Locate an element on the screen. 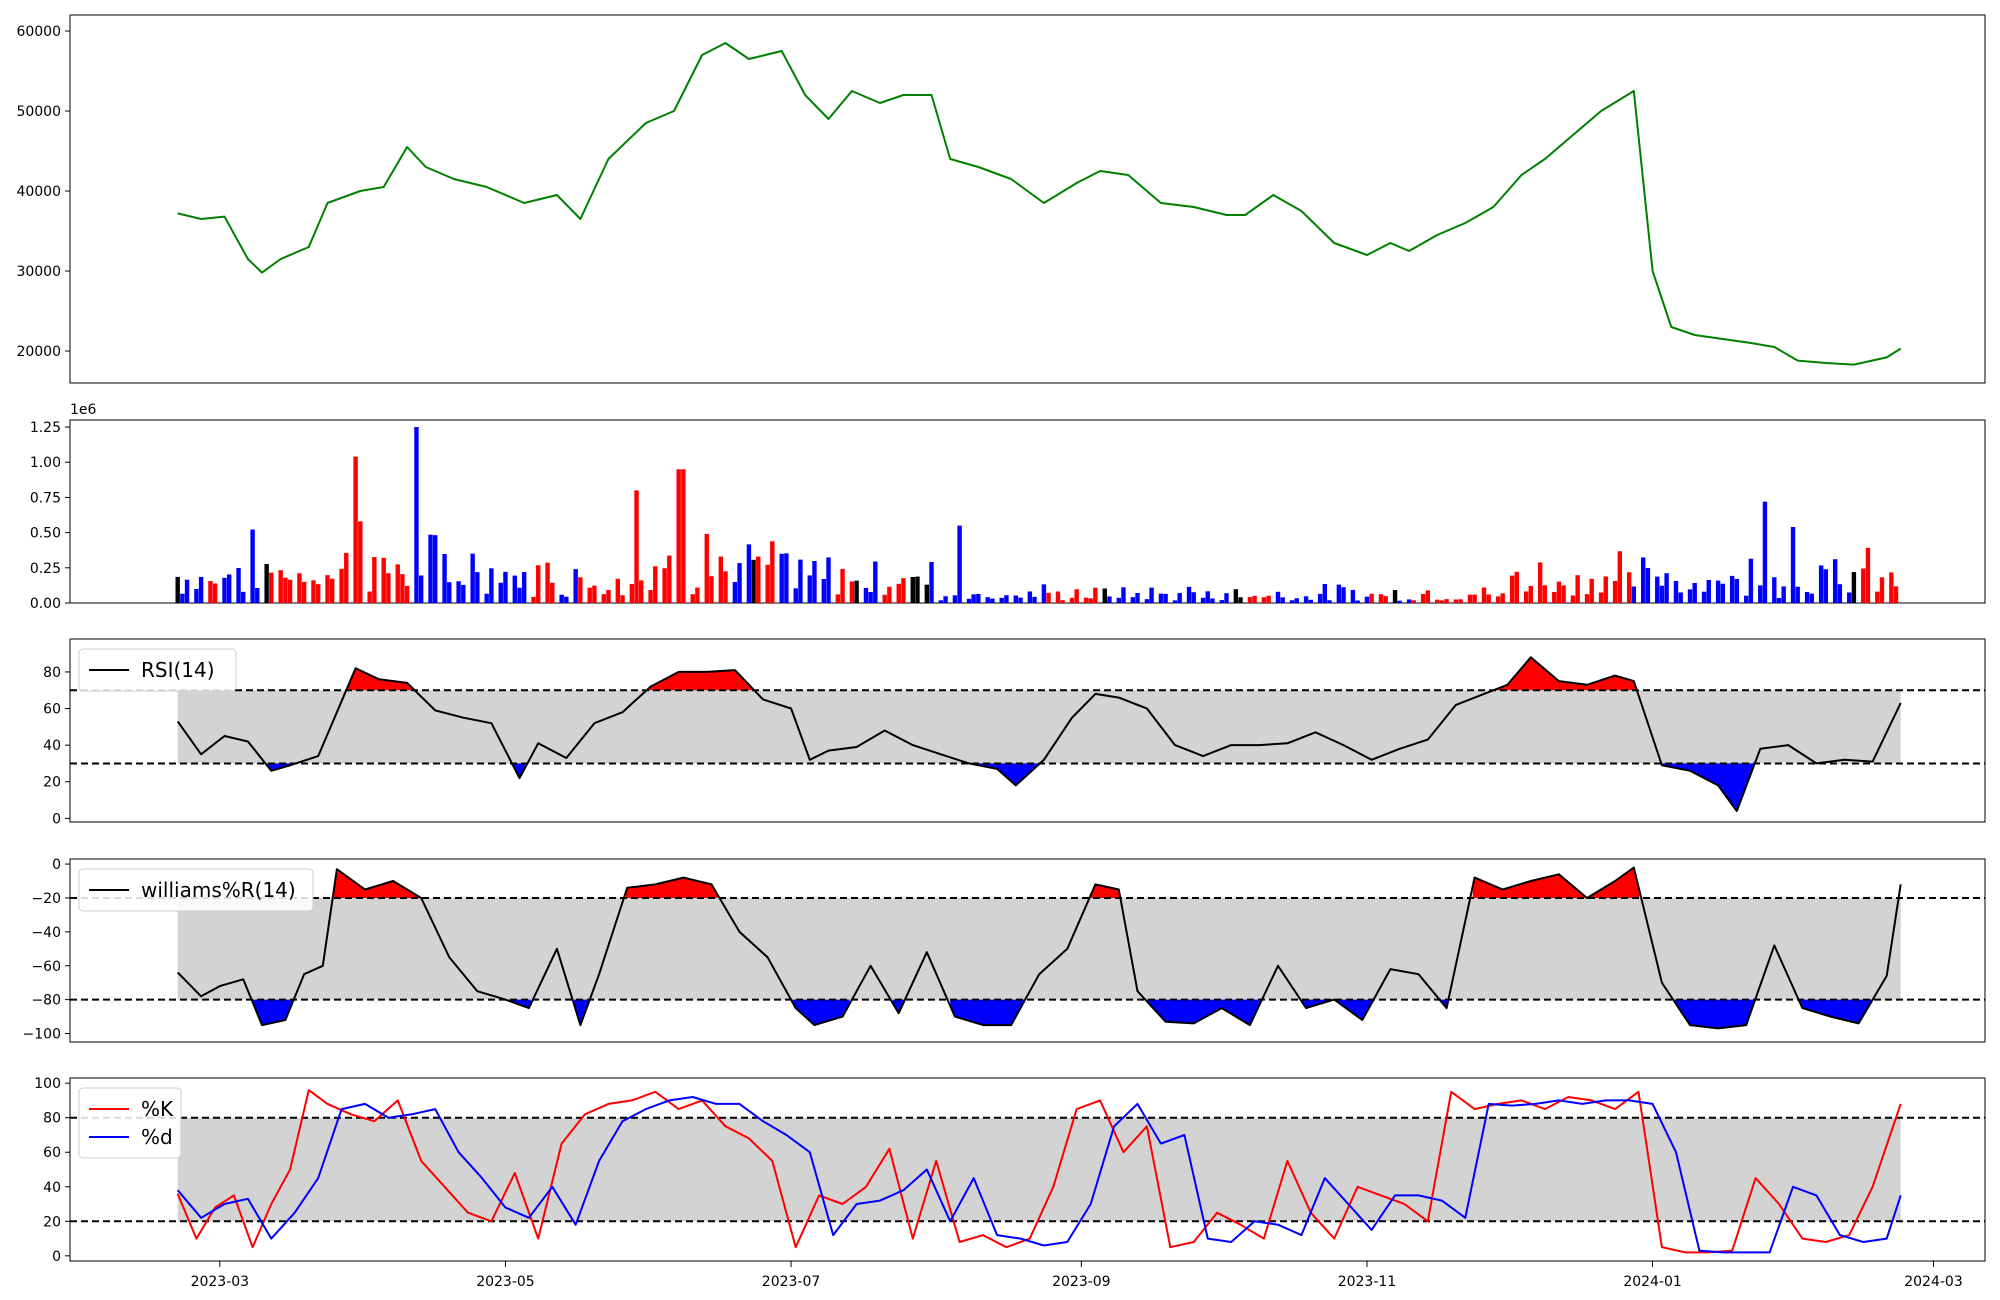  y-tick-label: 0.75 is located at coordinates (45, 498).